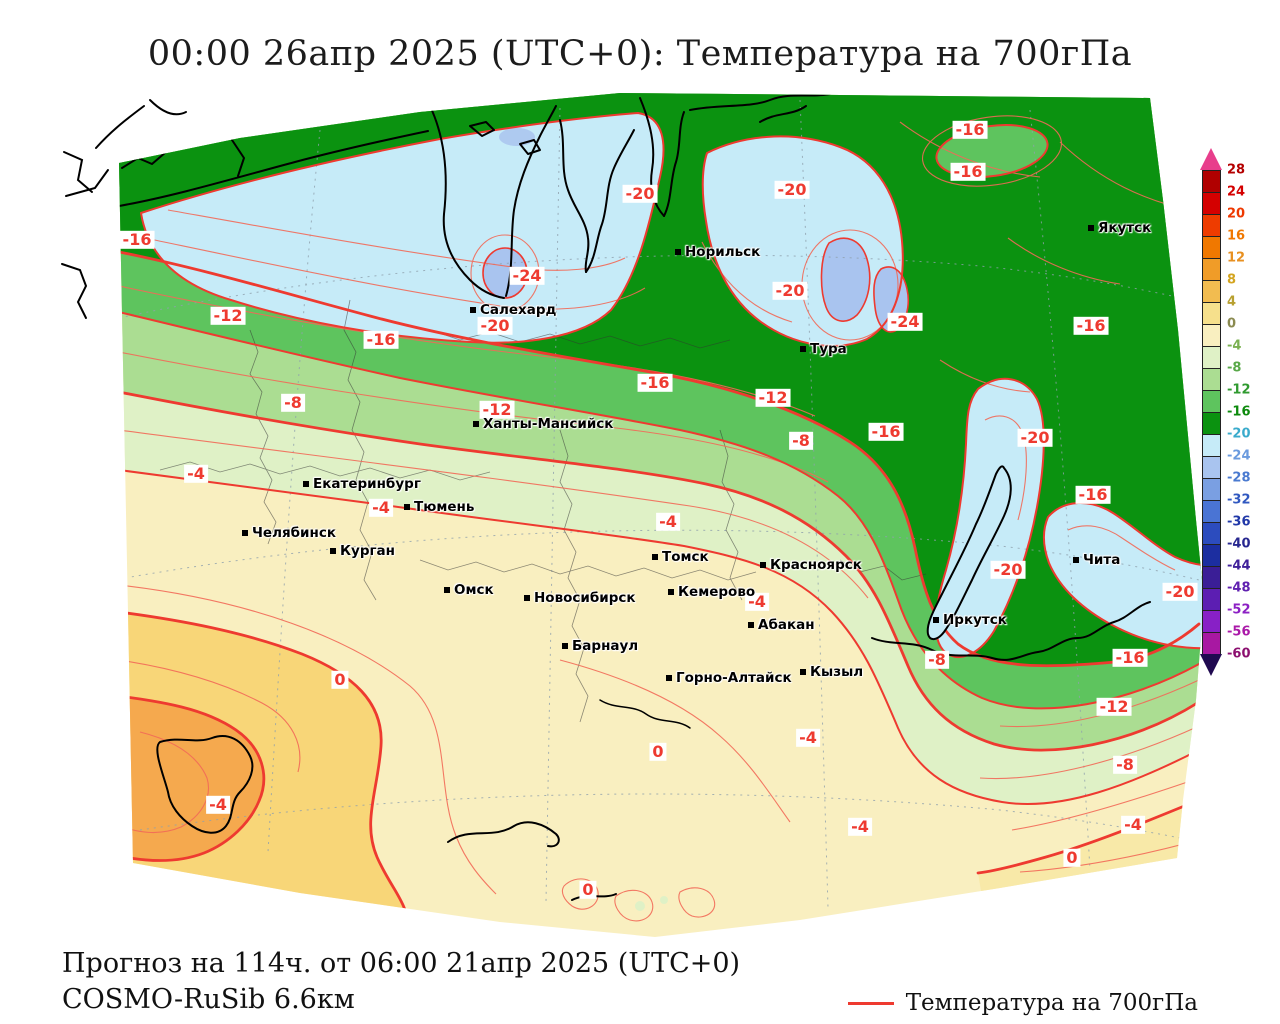 This screenshot has height=1024, width=1280. What do you see at coordinates (1239, 412) in the screenshot?
I see `colorbar-tick-label: -16` at bounding box center [1239, 412].